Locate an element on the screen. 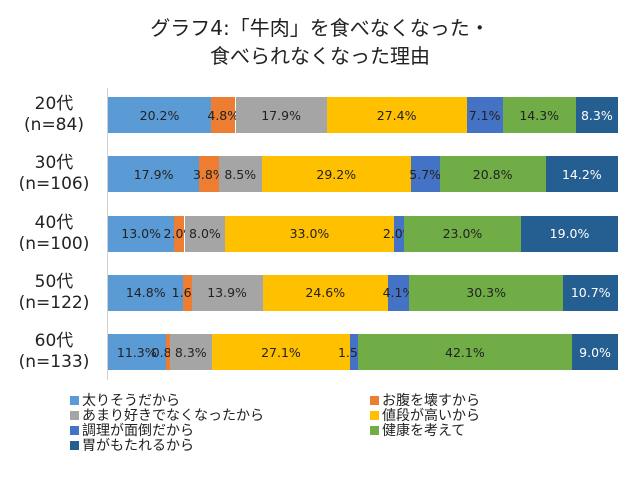 Image resolution: width=640 pixels, height=481 pixels. bar-segment: 20.8% is located at coordinates (492, 174).